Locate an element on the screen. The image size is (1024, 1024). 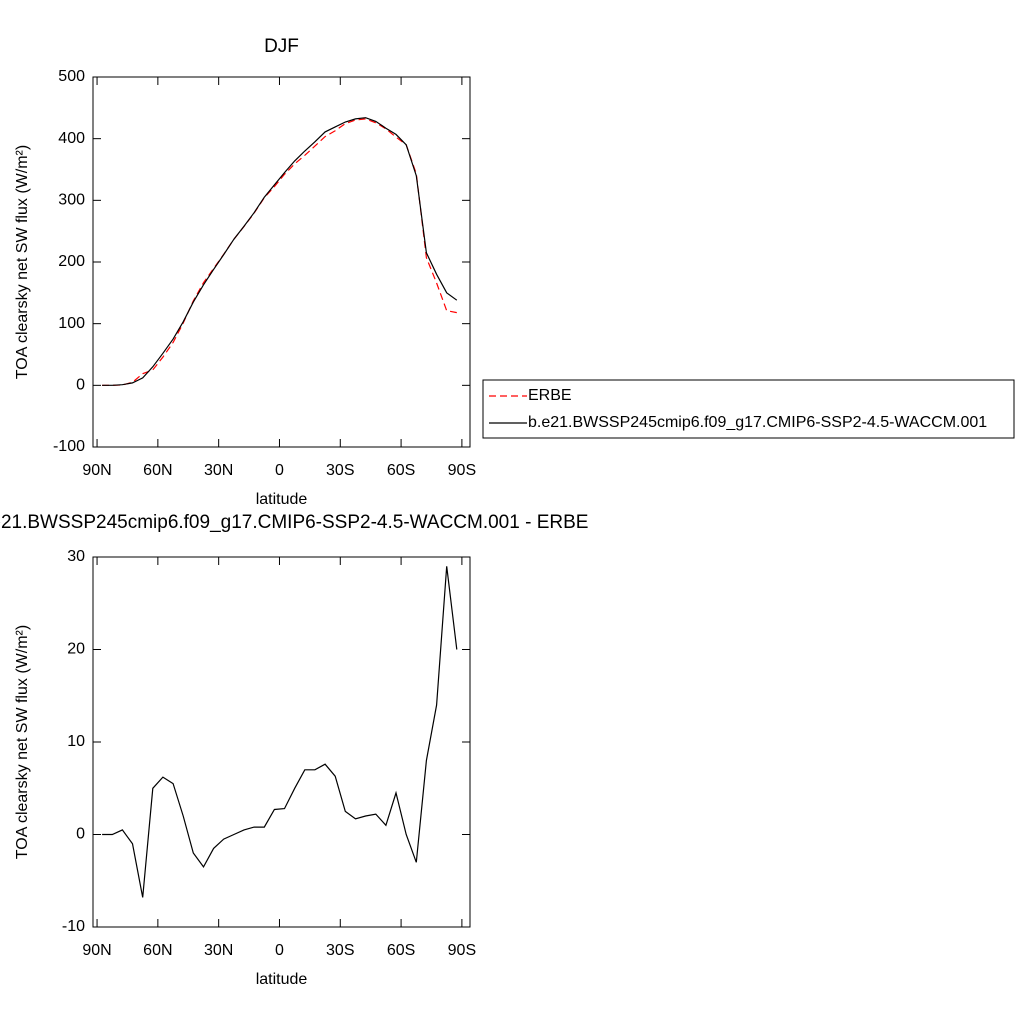
y-tick-label: 200 is located at coordinates (71, 261).